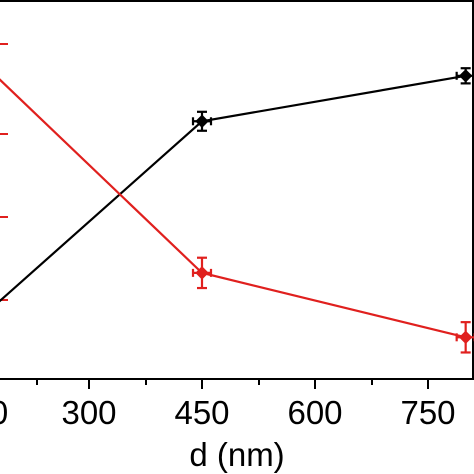  I want to click on x-axis-title: d (nm), so click(236, 454).